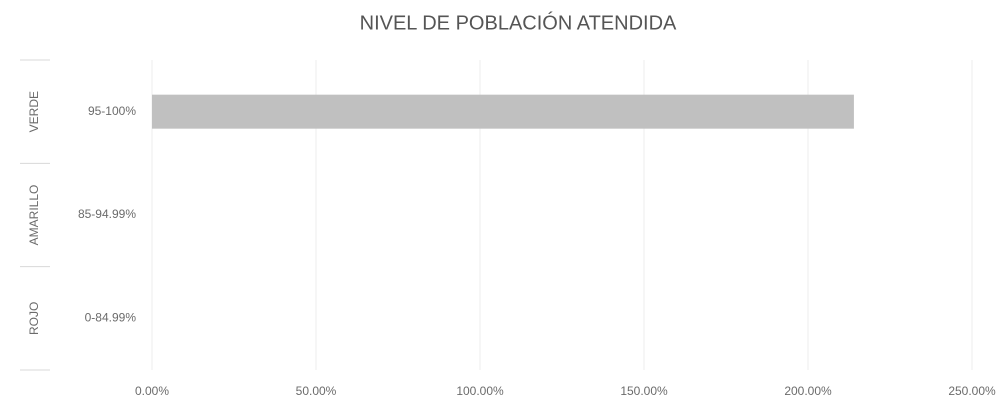 The image size is (1000, 415). Describe the element at coordinates (480, 391) in the screenshot. I see `x-tick-label: 100.00%` at that location.